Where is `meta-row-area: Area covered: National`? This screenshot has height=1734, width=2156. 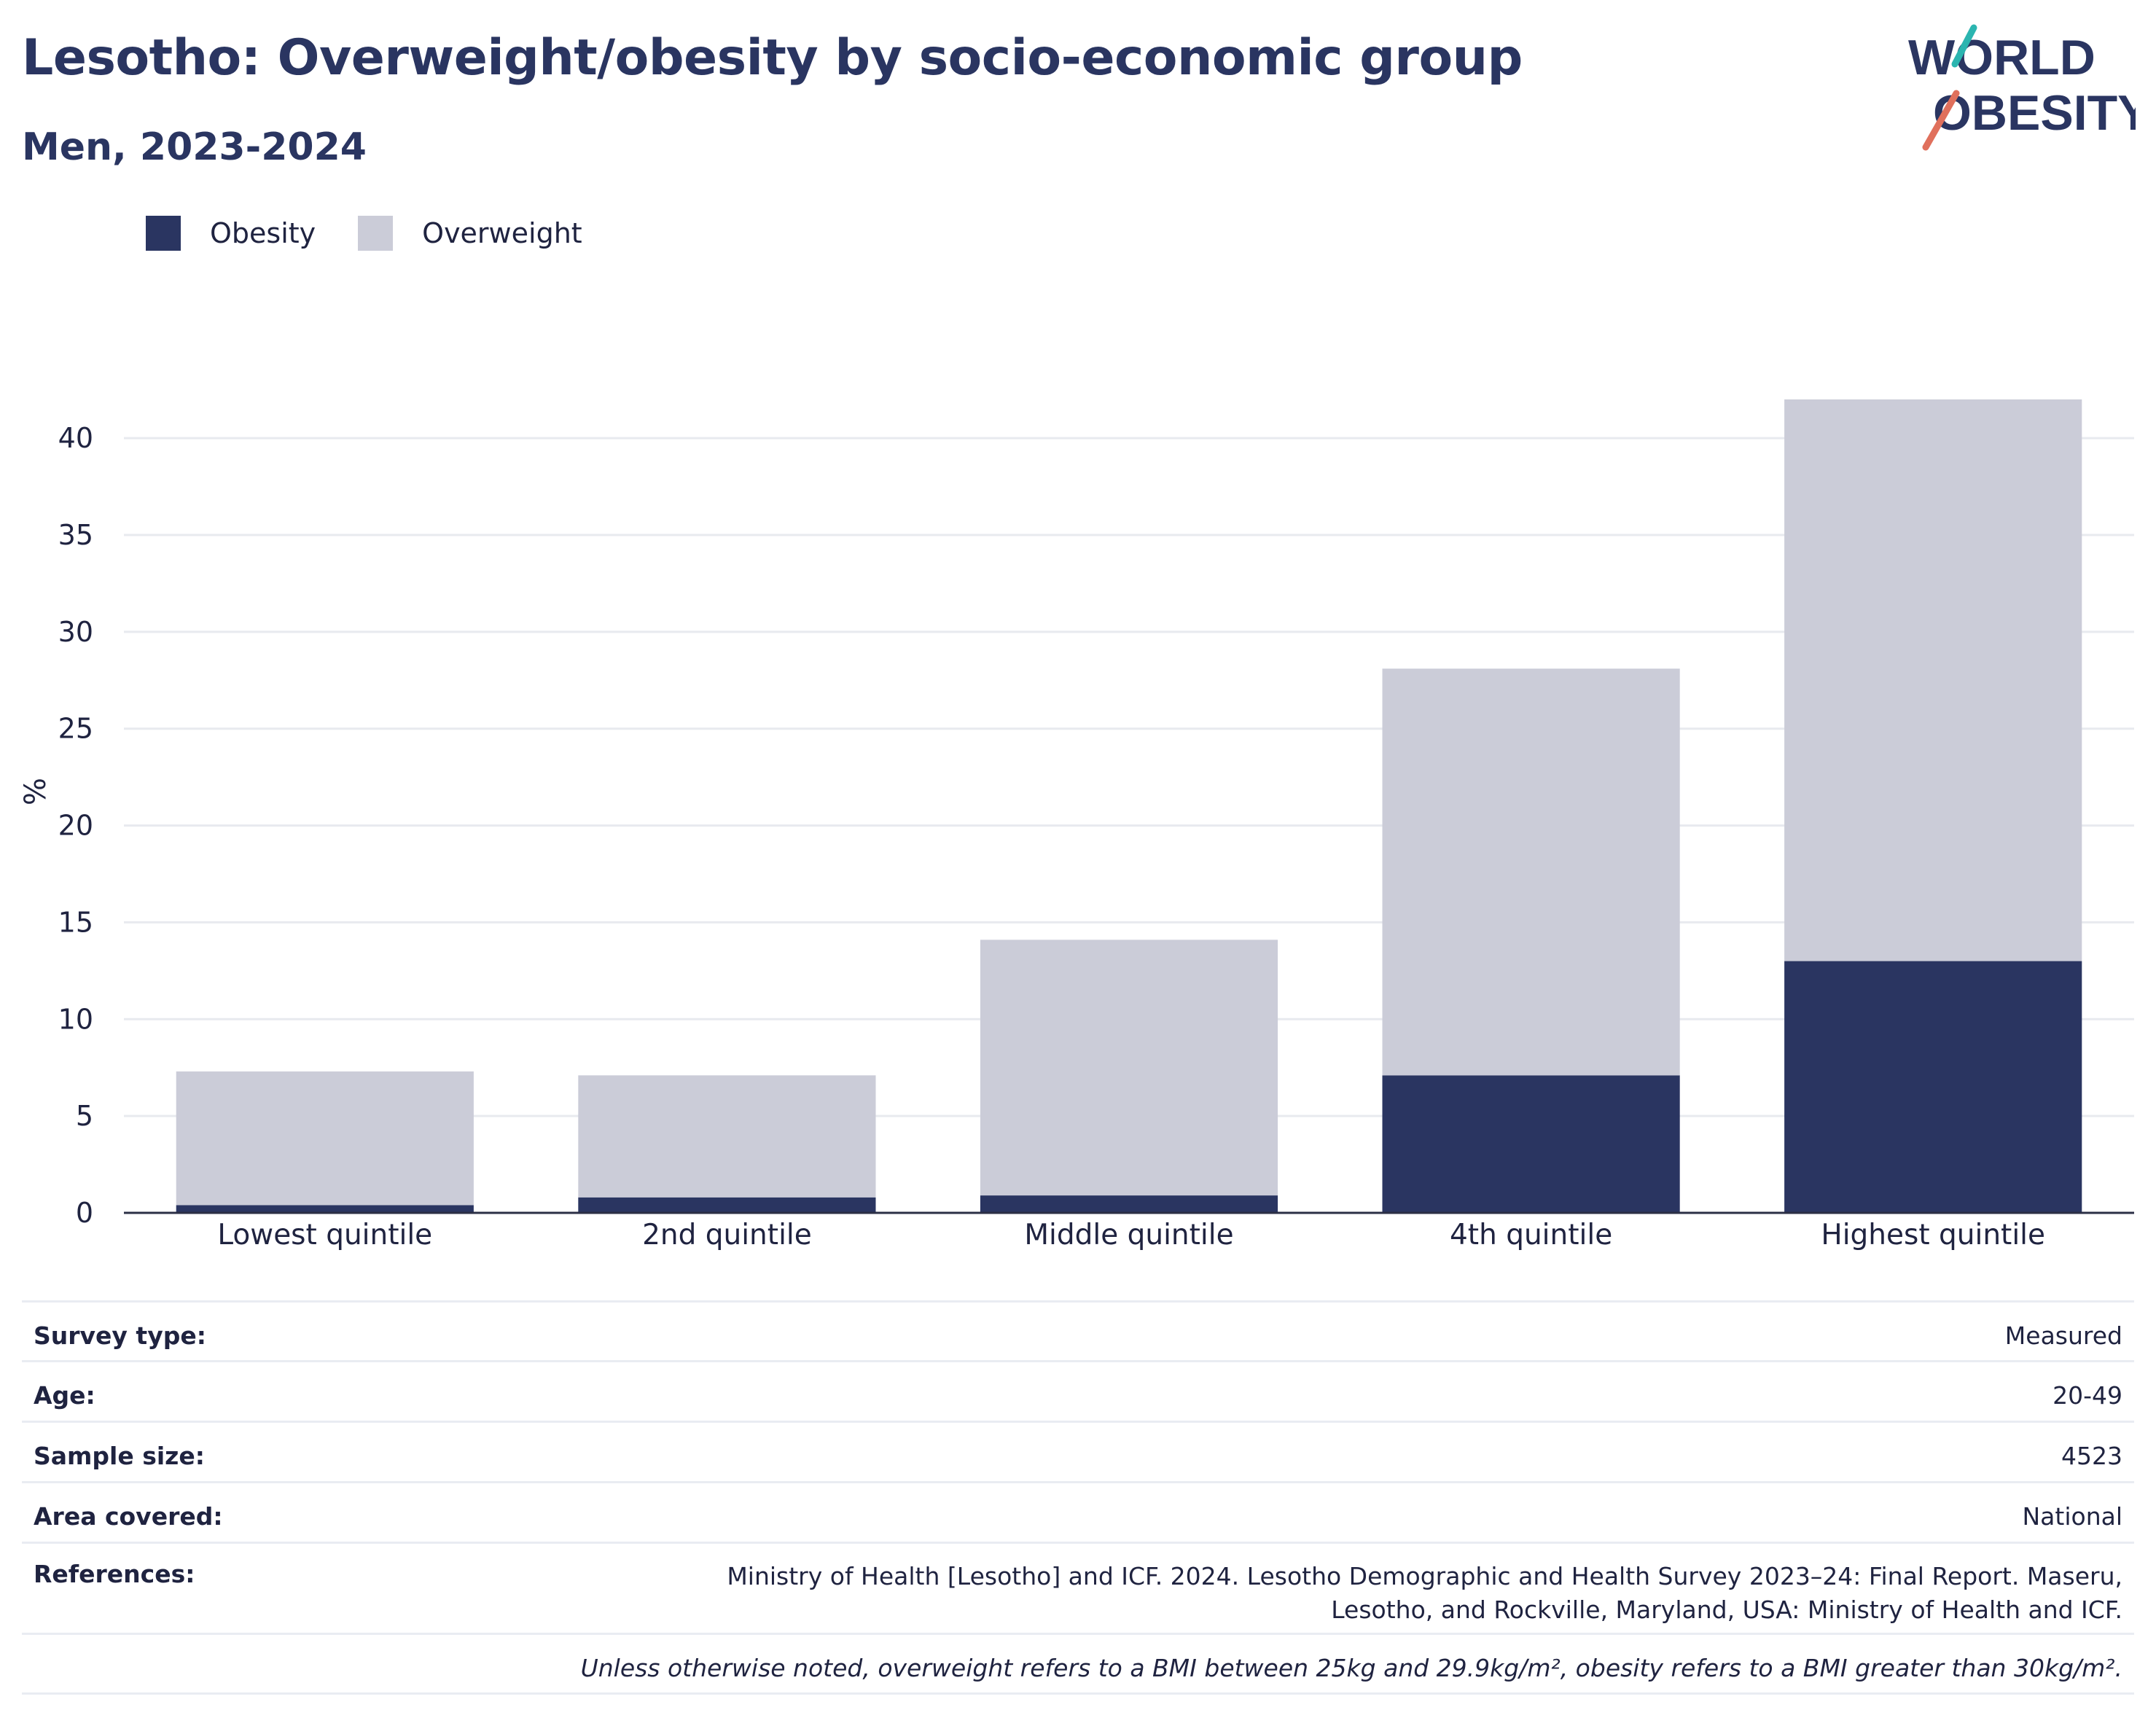 meta-row-area: Area covered: National is located at coordinates (1078, 1512).